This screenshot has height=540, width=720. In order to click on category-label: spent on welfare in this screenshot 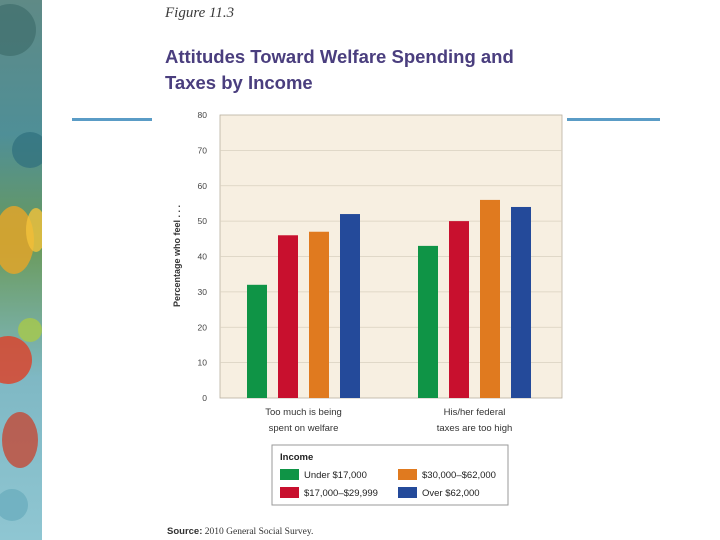, I will do `click(304, 428)`.